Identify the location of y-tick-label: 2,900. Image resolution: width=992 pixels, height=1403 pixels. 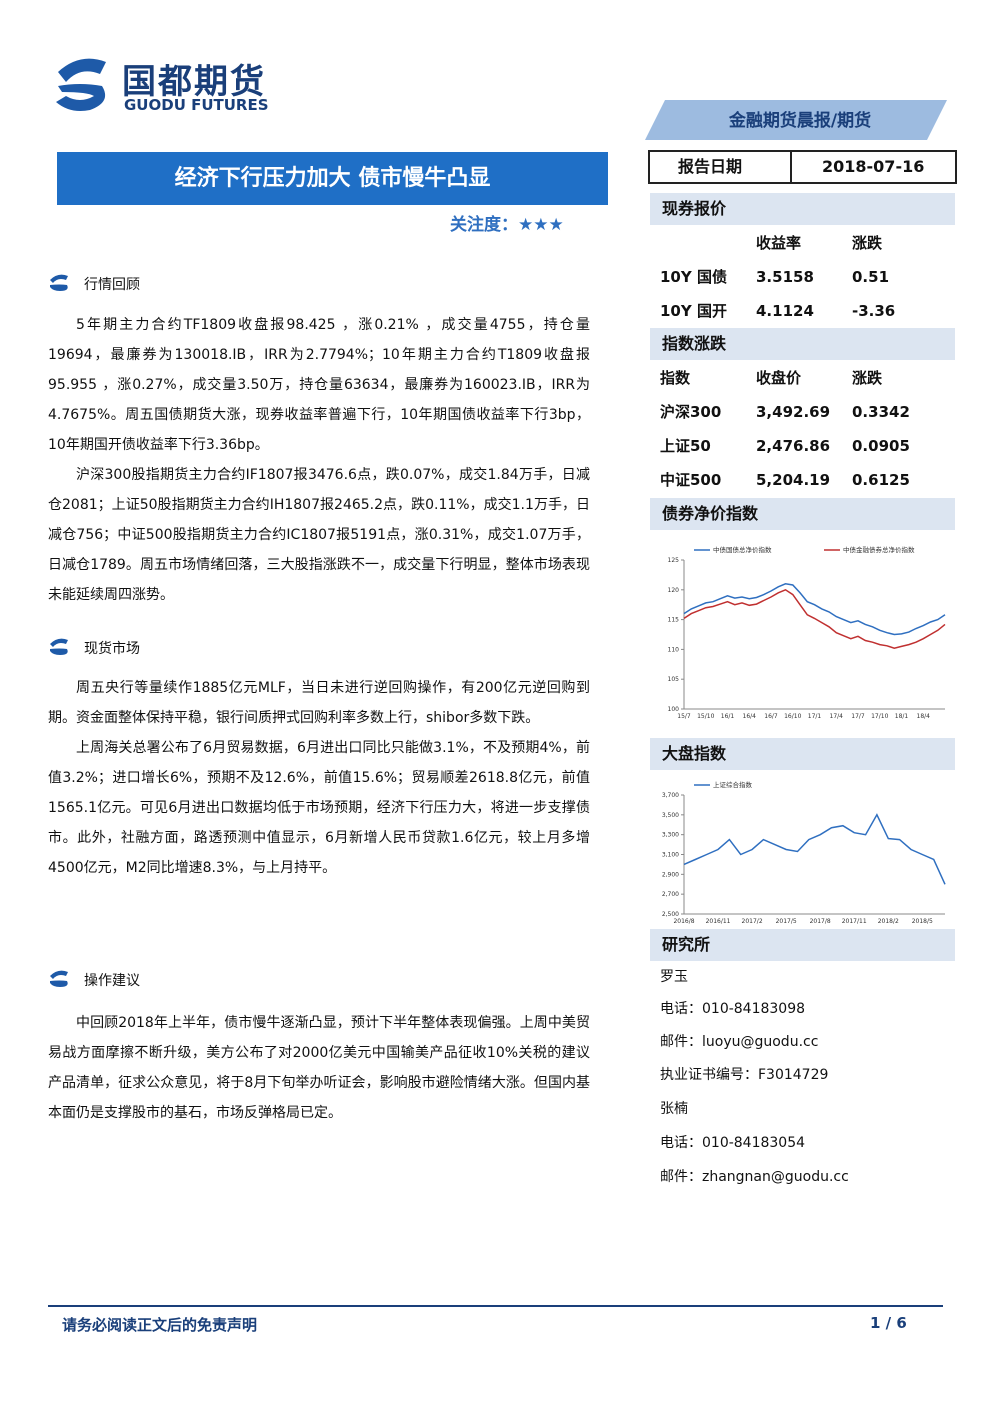
(670, 874).